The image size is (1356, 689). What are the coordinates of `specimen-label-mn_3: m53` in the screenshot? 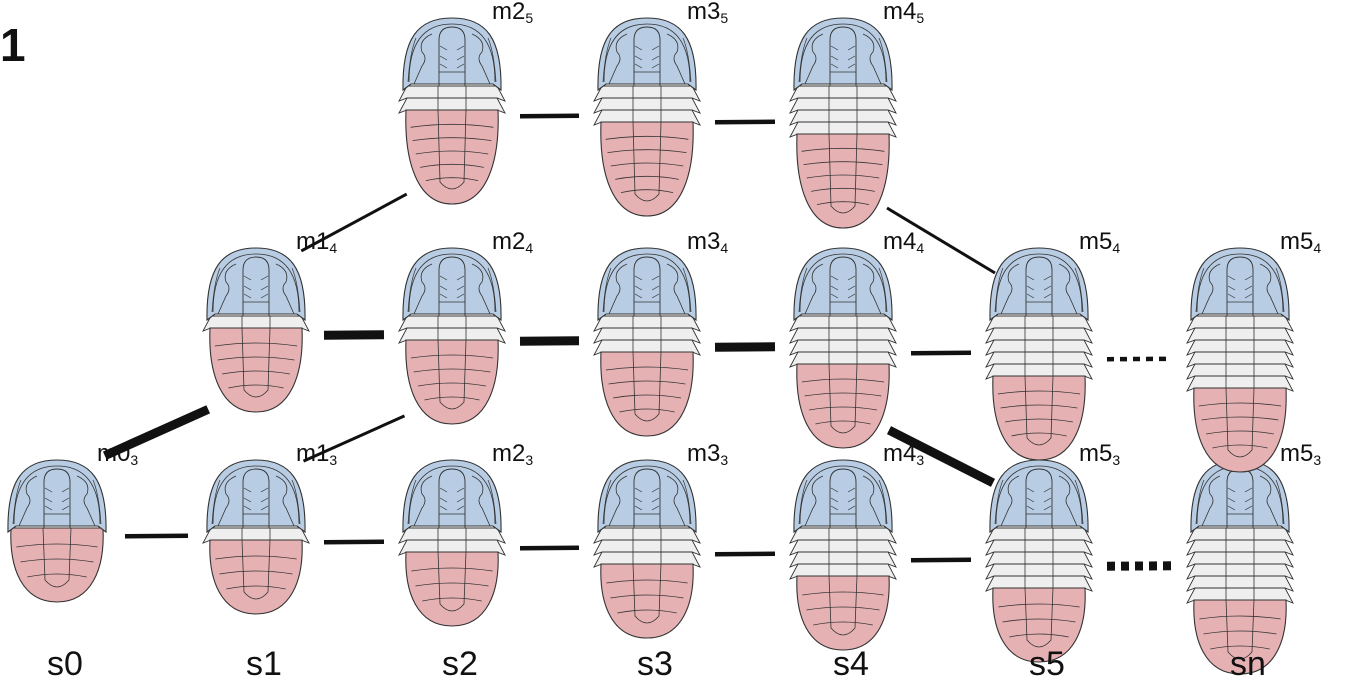 It's located at (1300, 454).